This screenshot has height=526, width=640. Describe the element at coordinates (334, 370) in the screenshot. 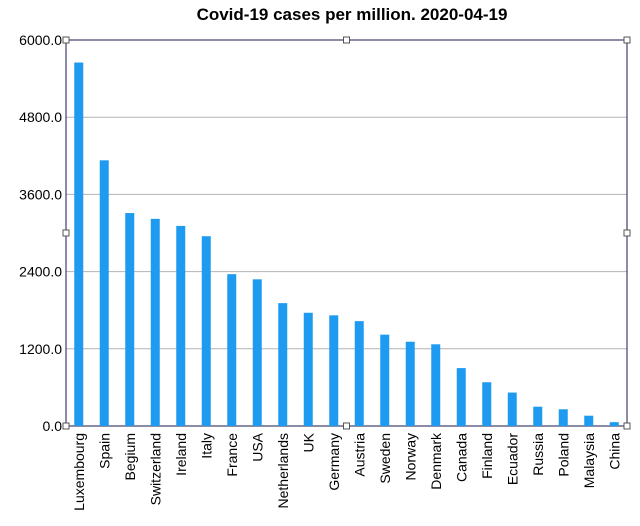

I see `bar-germany` at that location.